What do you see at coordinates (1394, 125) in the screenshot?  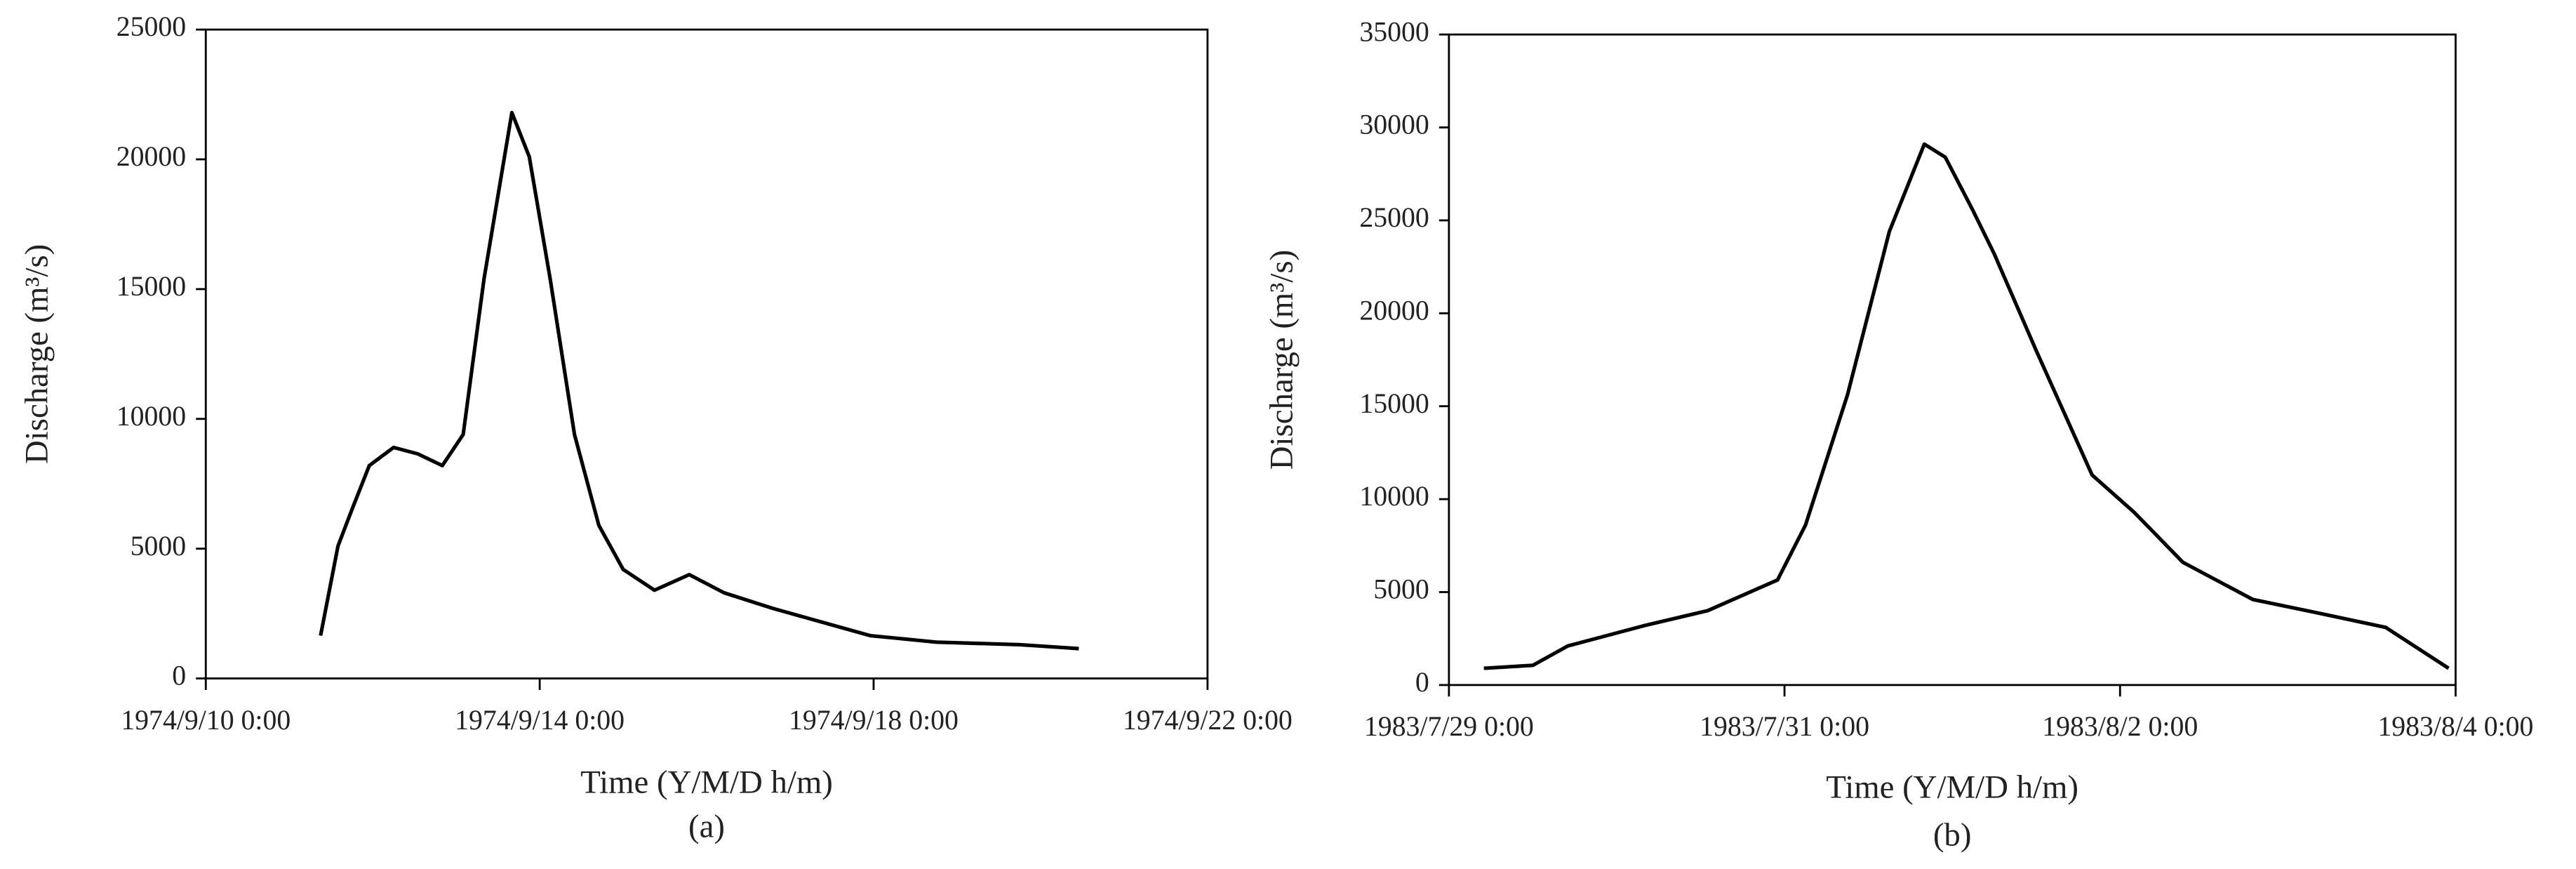 I see `y-tick-label: 30000` at bounding box center [1394, 125].